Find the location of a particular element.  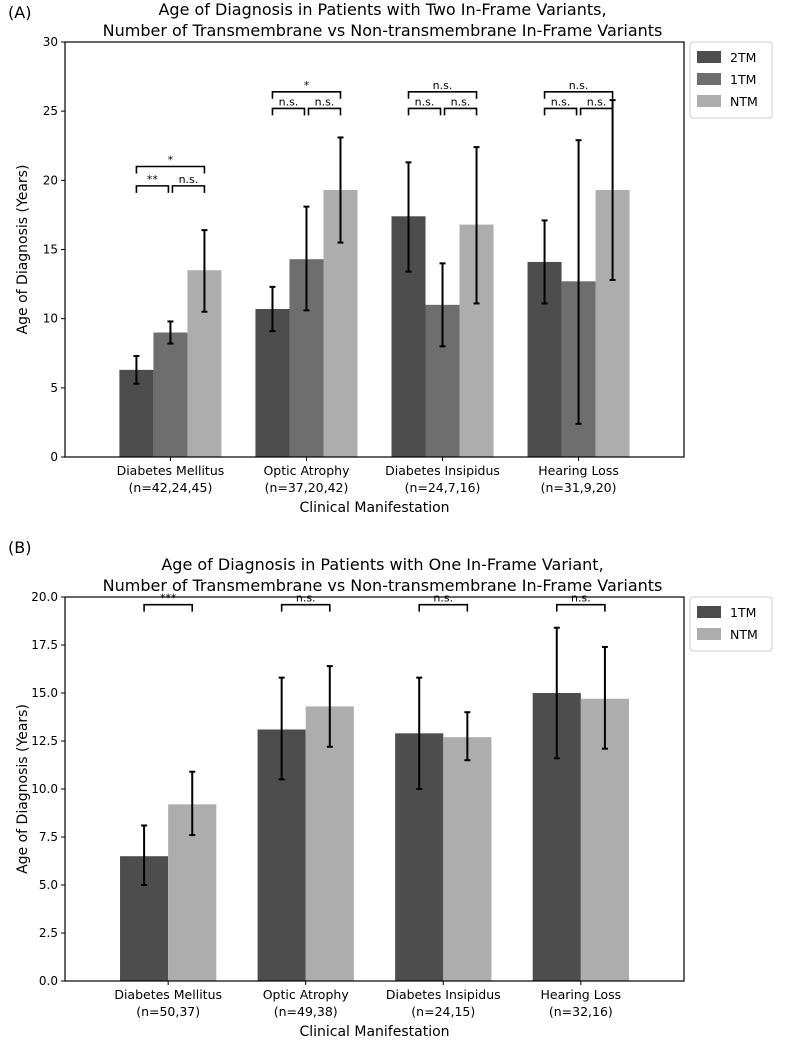

y-tick-label: 17.5 is located at coordinates (44, 645).